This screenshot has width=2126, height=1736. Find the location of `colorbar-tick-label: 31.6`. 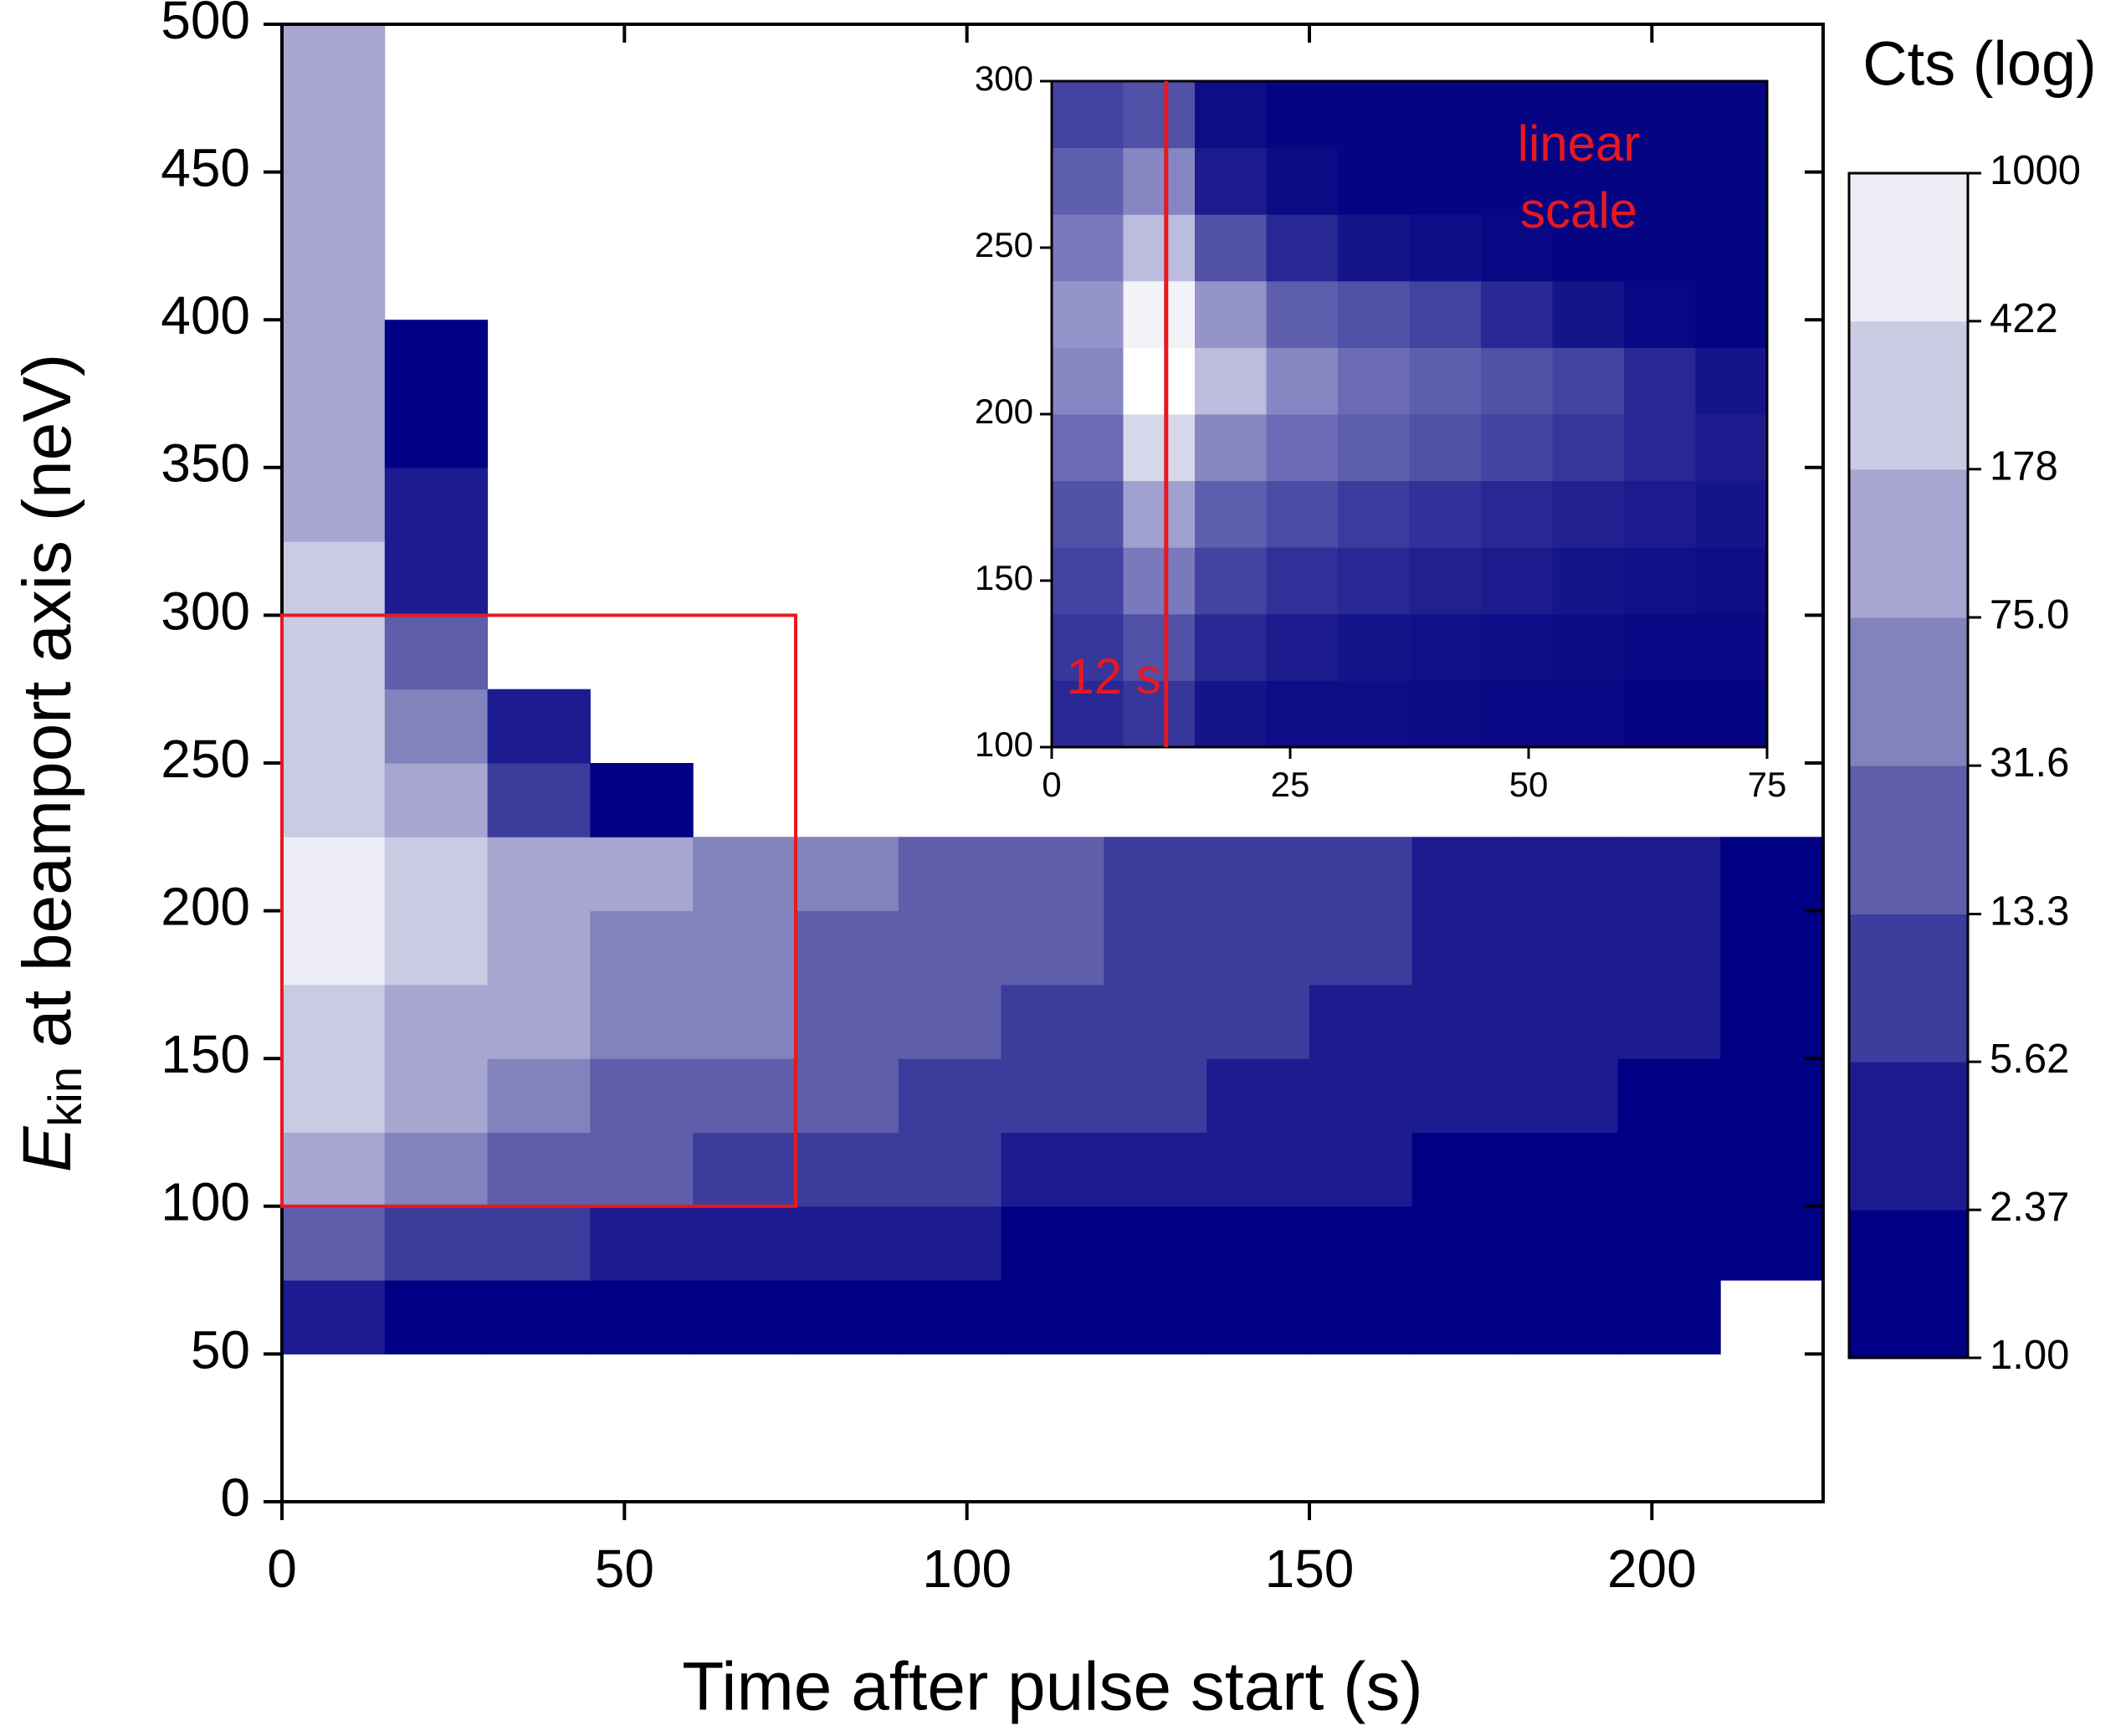

colorbar-tick-label: 31.6 is located at coordinates (2030, 763).